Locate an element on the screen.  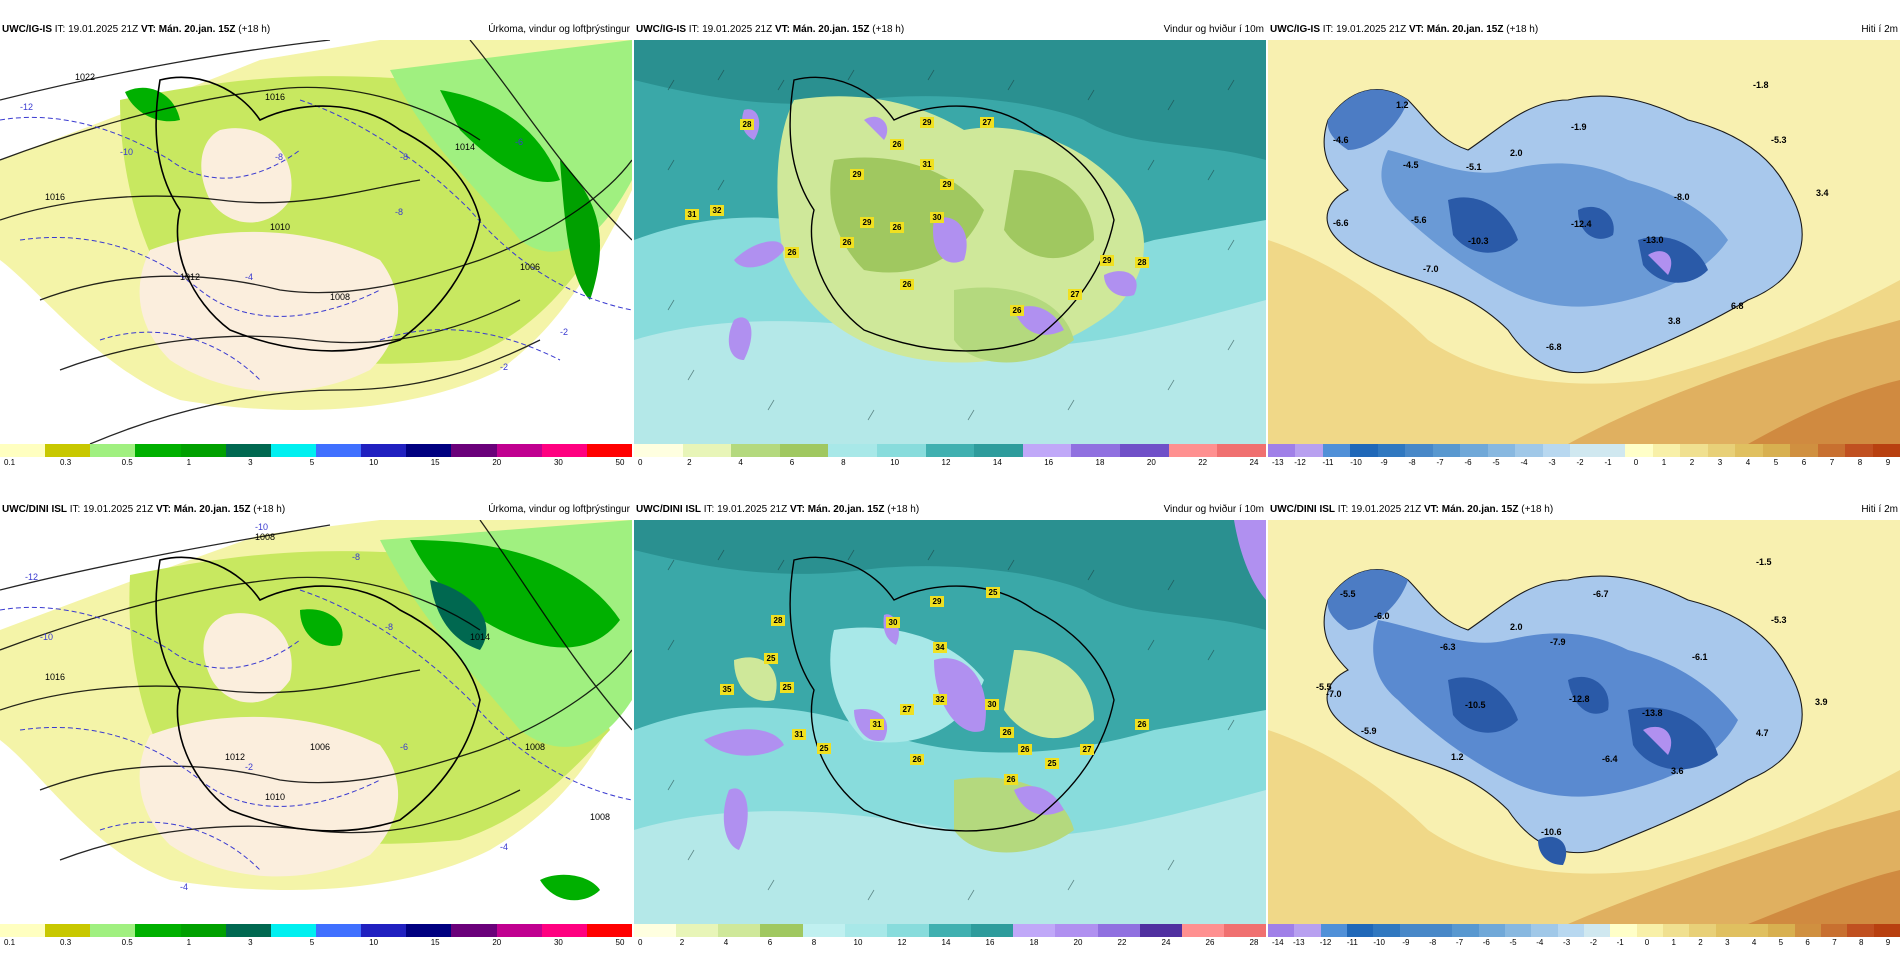
init-time: IT: 19.01.2025 21Z is located at coordinates (1364, 29).